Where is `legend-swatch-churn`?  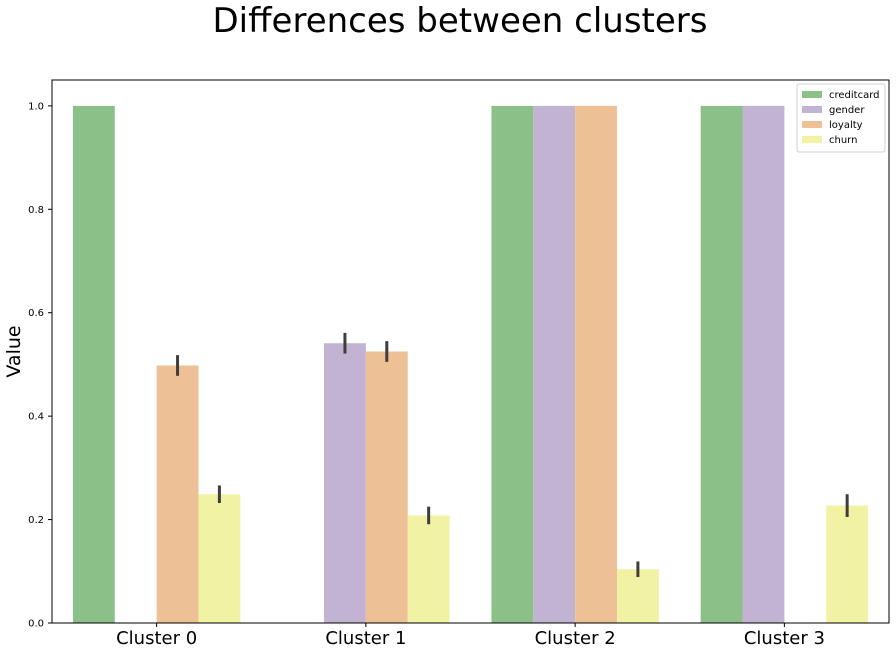 legend-swatch-churn is located at coordinates (812, 139).